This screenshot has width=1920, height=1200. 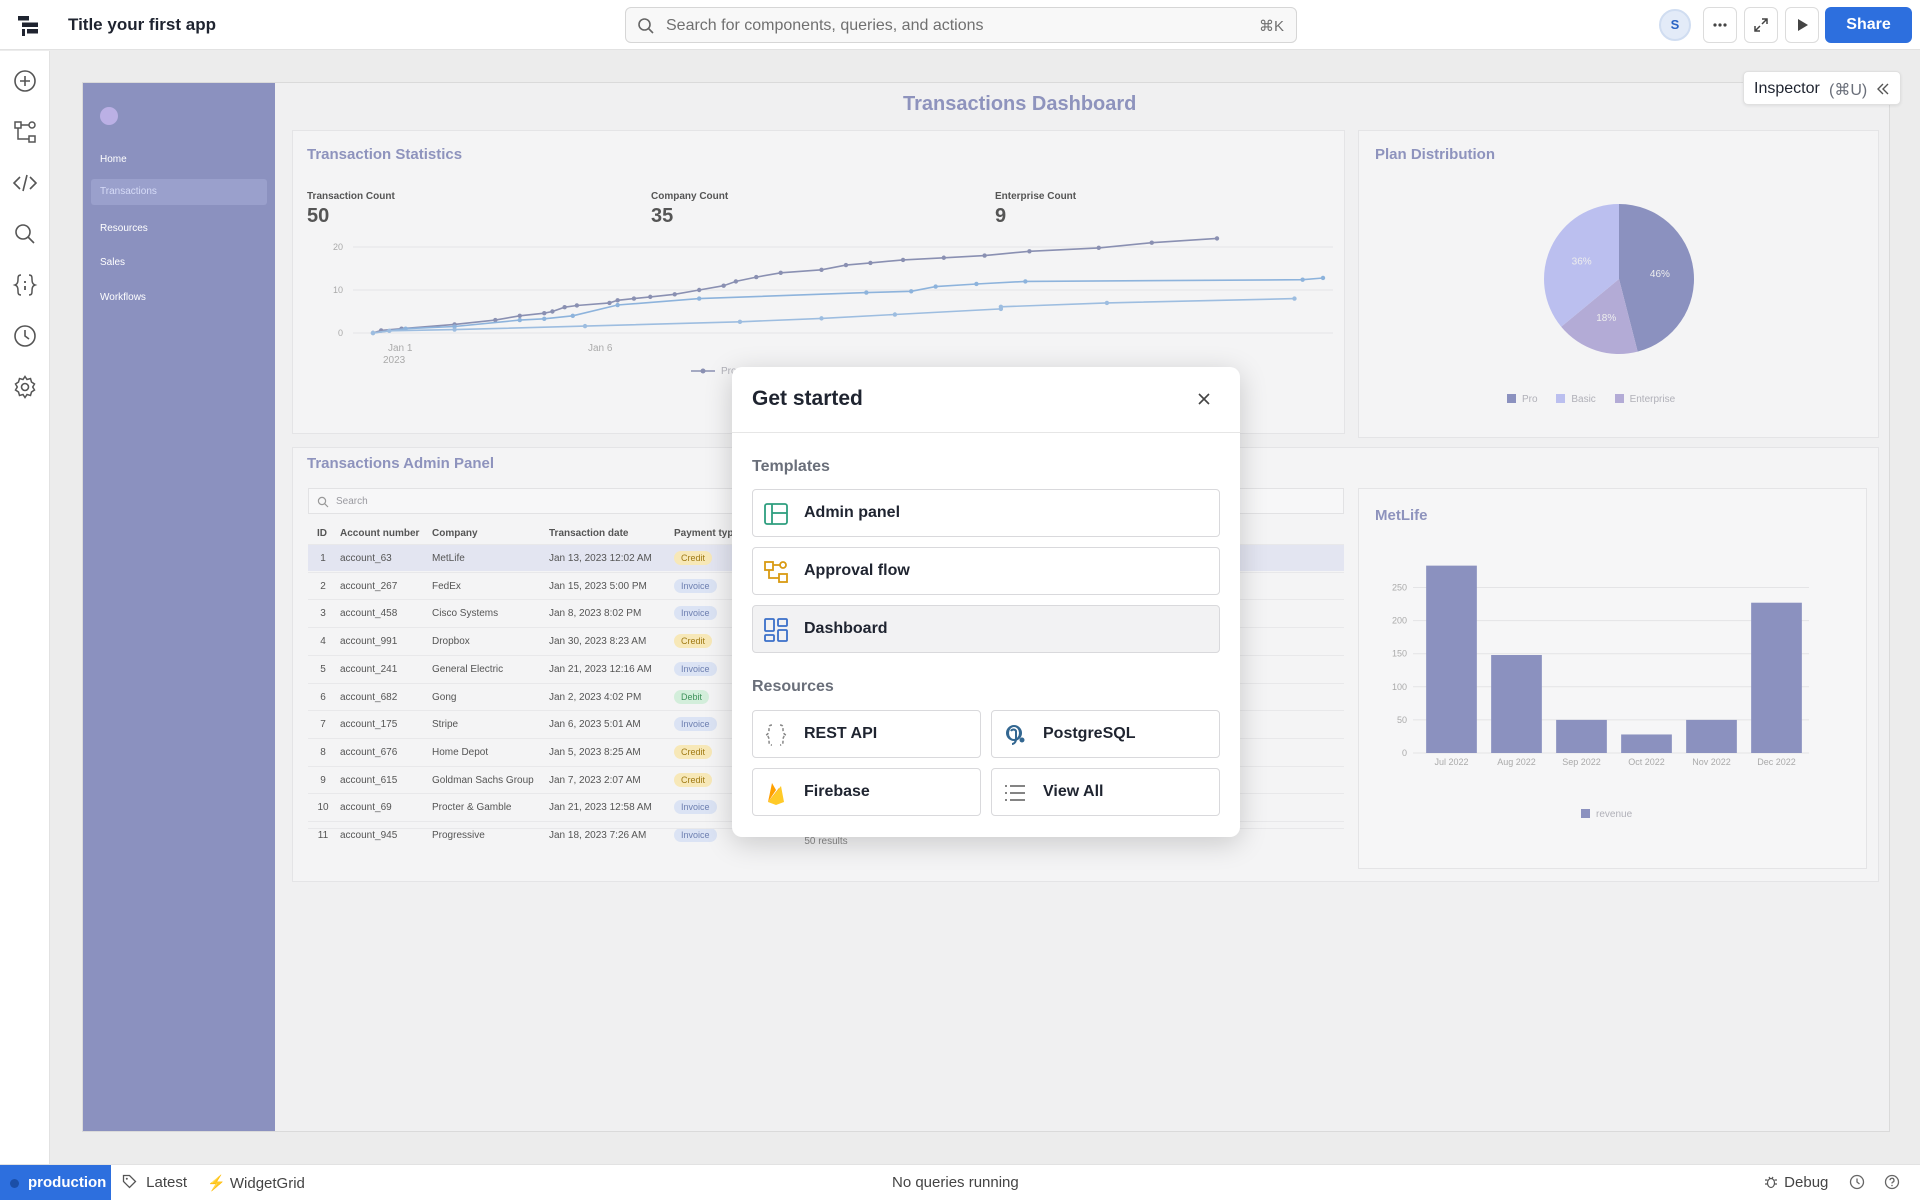 What do you see at coordinates (1848, 90) in the screenshot?
I see `inspector-shortcut: (⌘U)` at bounding box center [1848, 90].